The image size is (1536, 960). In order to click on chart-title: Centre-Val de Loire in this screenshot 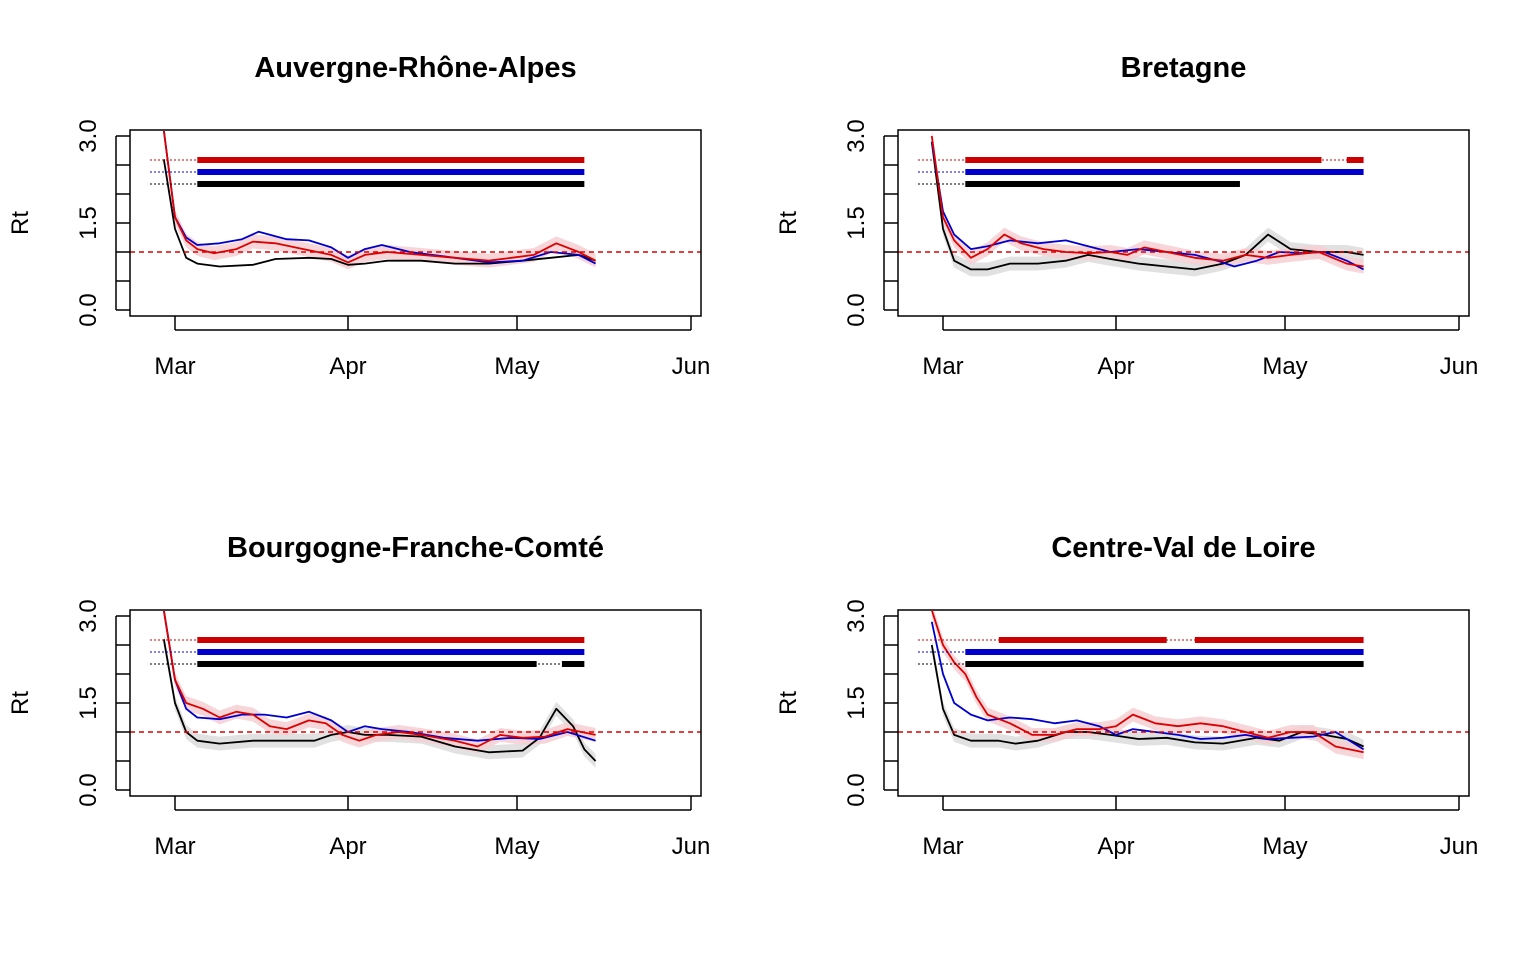, I will do `click(1183, 548)`.